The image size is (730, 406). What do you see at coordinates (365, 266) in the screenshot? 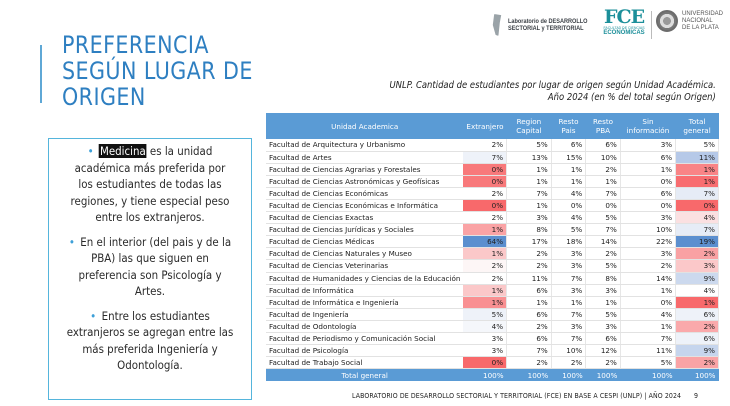
I see `unit-name-cell: Facultad de Ciencias Veterinarias` at bounding box center [365, 266].